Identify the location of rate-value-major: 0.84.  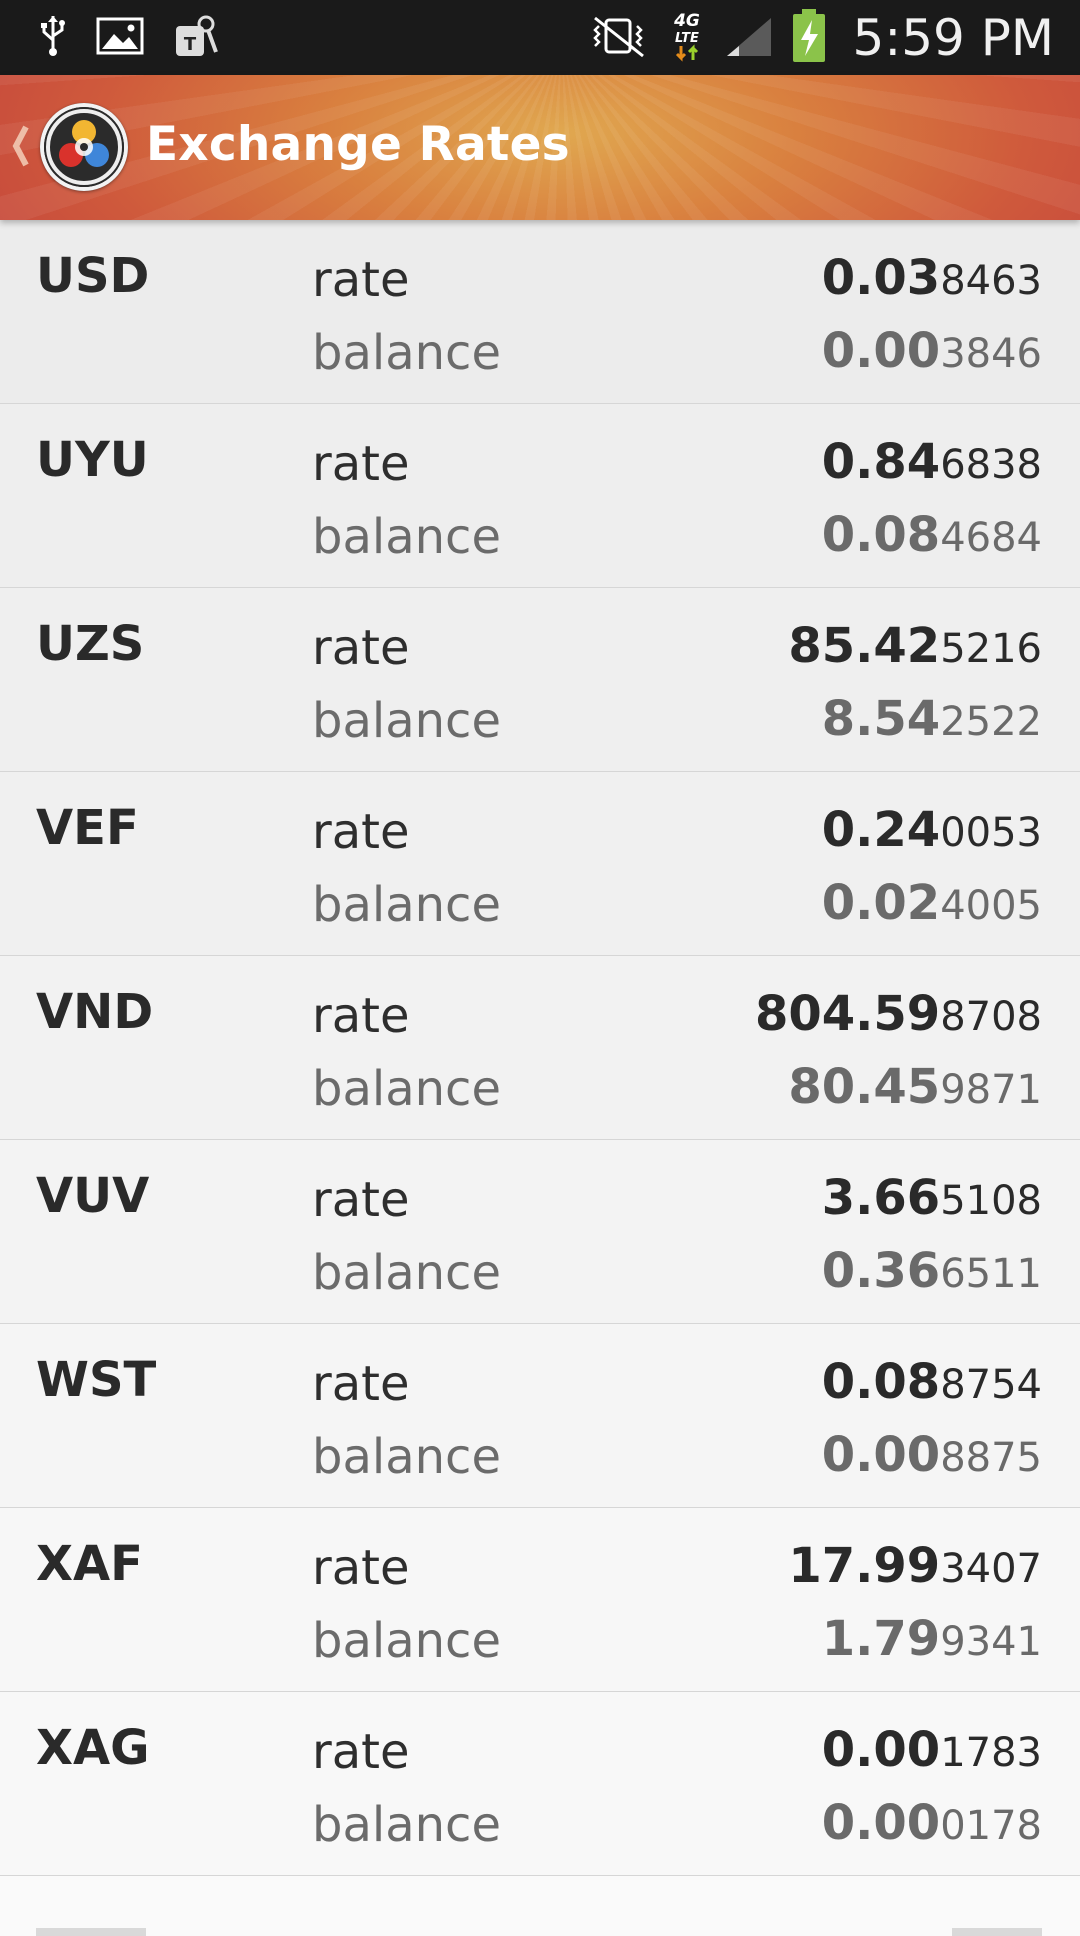
(881, 462).